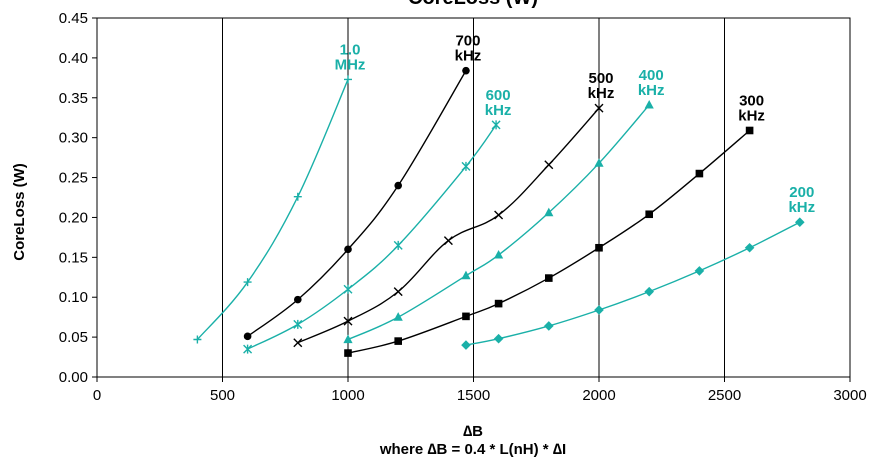  I want to click on series-label-line1: 500, so click(600, 78).